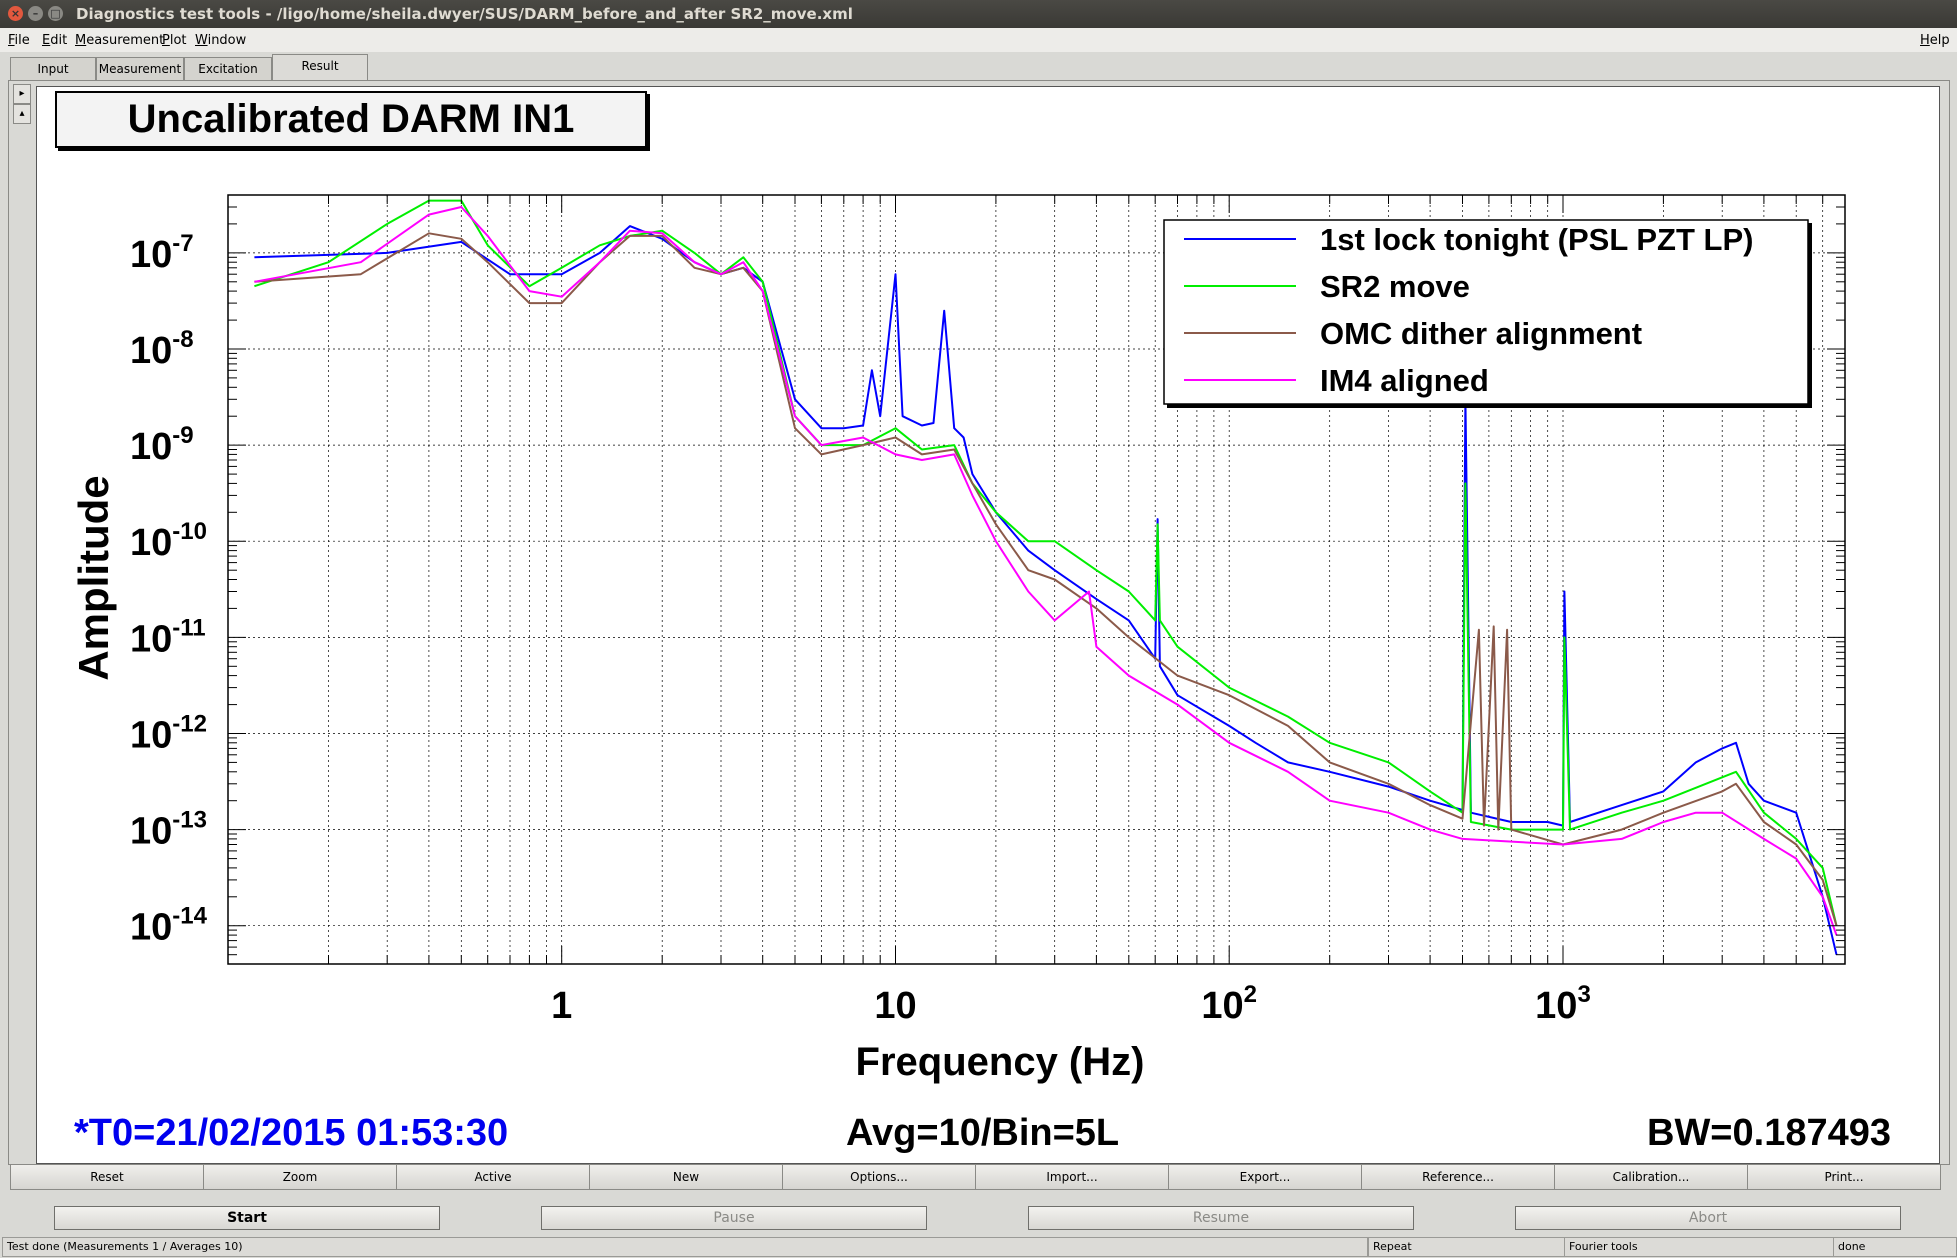 Image resolution: width=1957 pixels, height=1258 pixels. Describe the element at coordinates (22, 40) in the screenshot. I see `menu-file-label: ile` at that location.